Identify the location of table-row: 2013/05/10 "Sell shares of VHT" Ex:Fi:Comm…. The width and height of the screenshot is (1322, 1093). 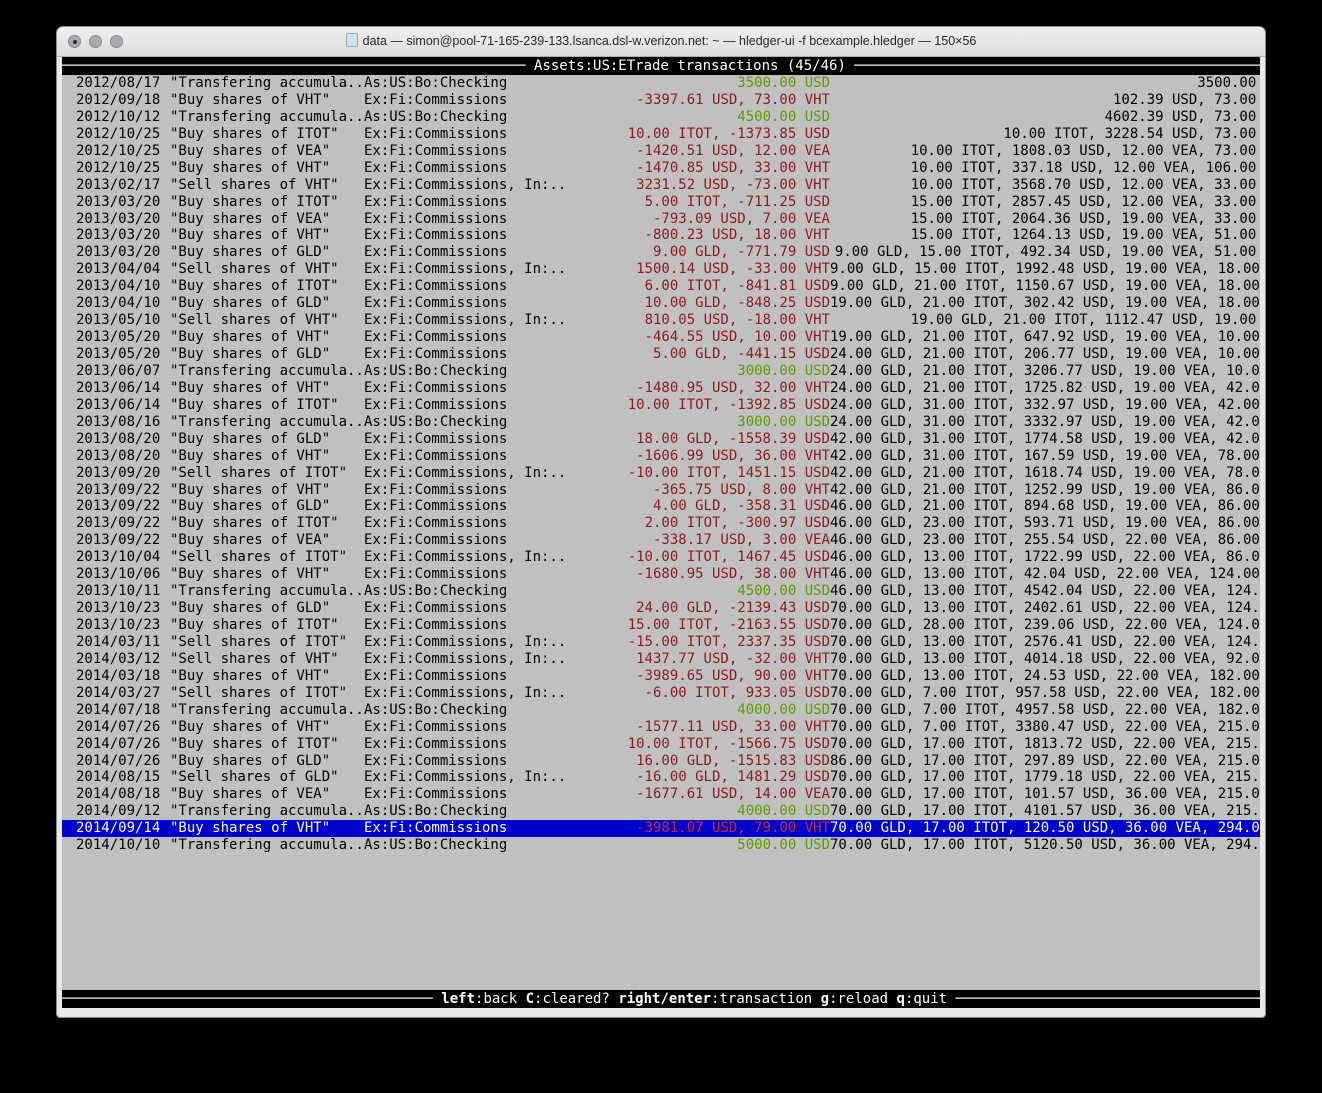
(661, 320).